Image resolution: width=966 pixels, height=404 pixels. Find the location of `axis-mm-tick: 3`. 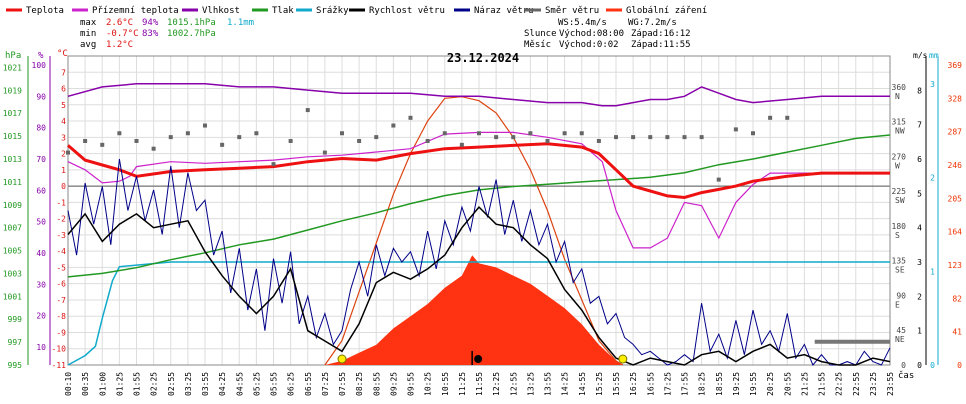

axis-mm-tick: 3 is located at coordinates (932, 84).